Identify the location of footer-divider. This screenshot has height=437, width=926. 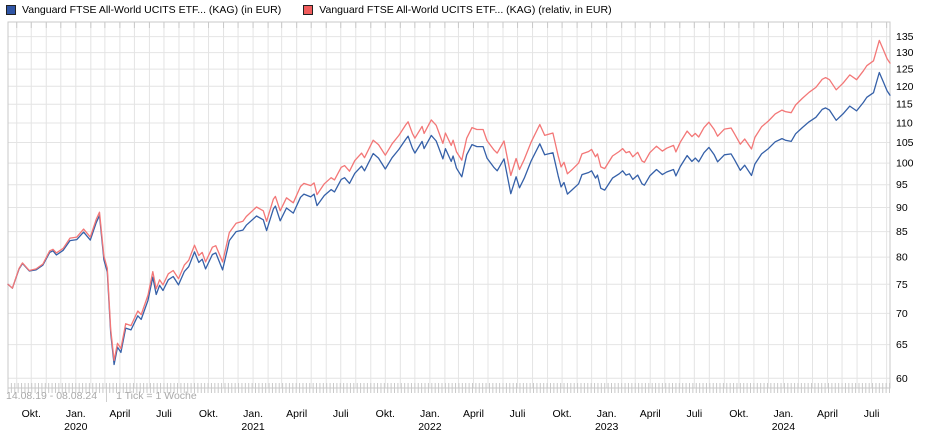
(107, 396).